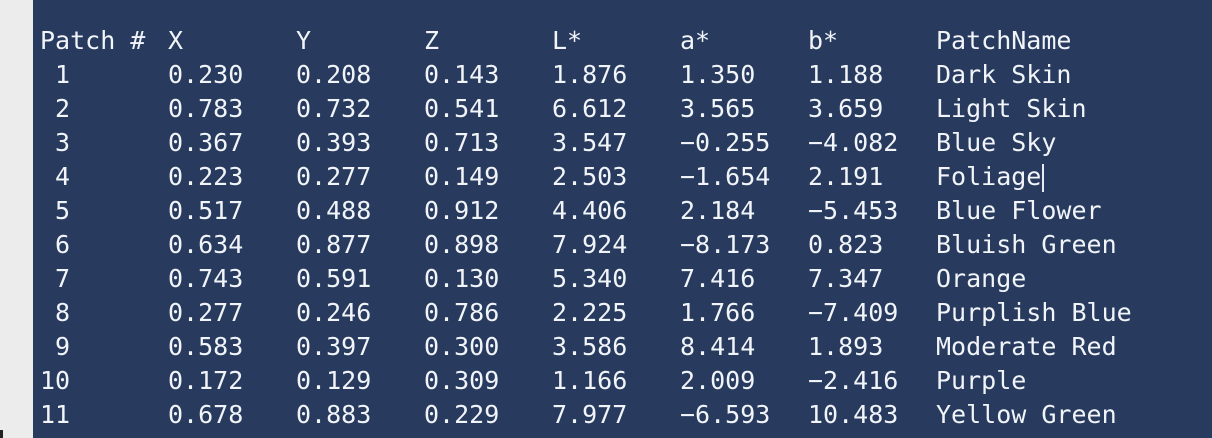 The image size is (1212, 438). Describe the element at coordinates (206, 210) in the screenshot. I see `cell-text: 0.517` at that location.